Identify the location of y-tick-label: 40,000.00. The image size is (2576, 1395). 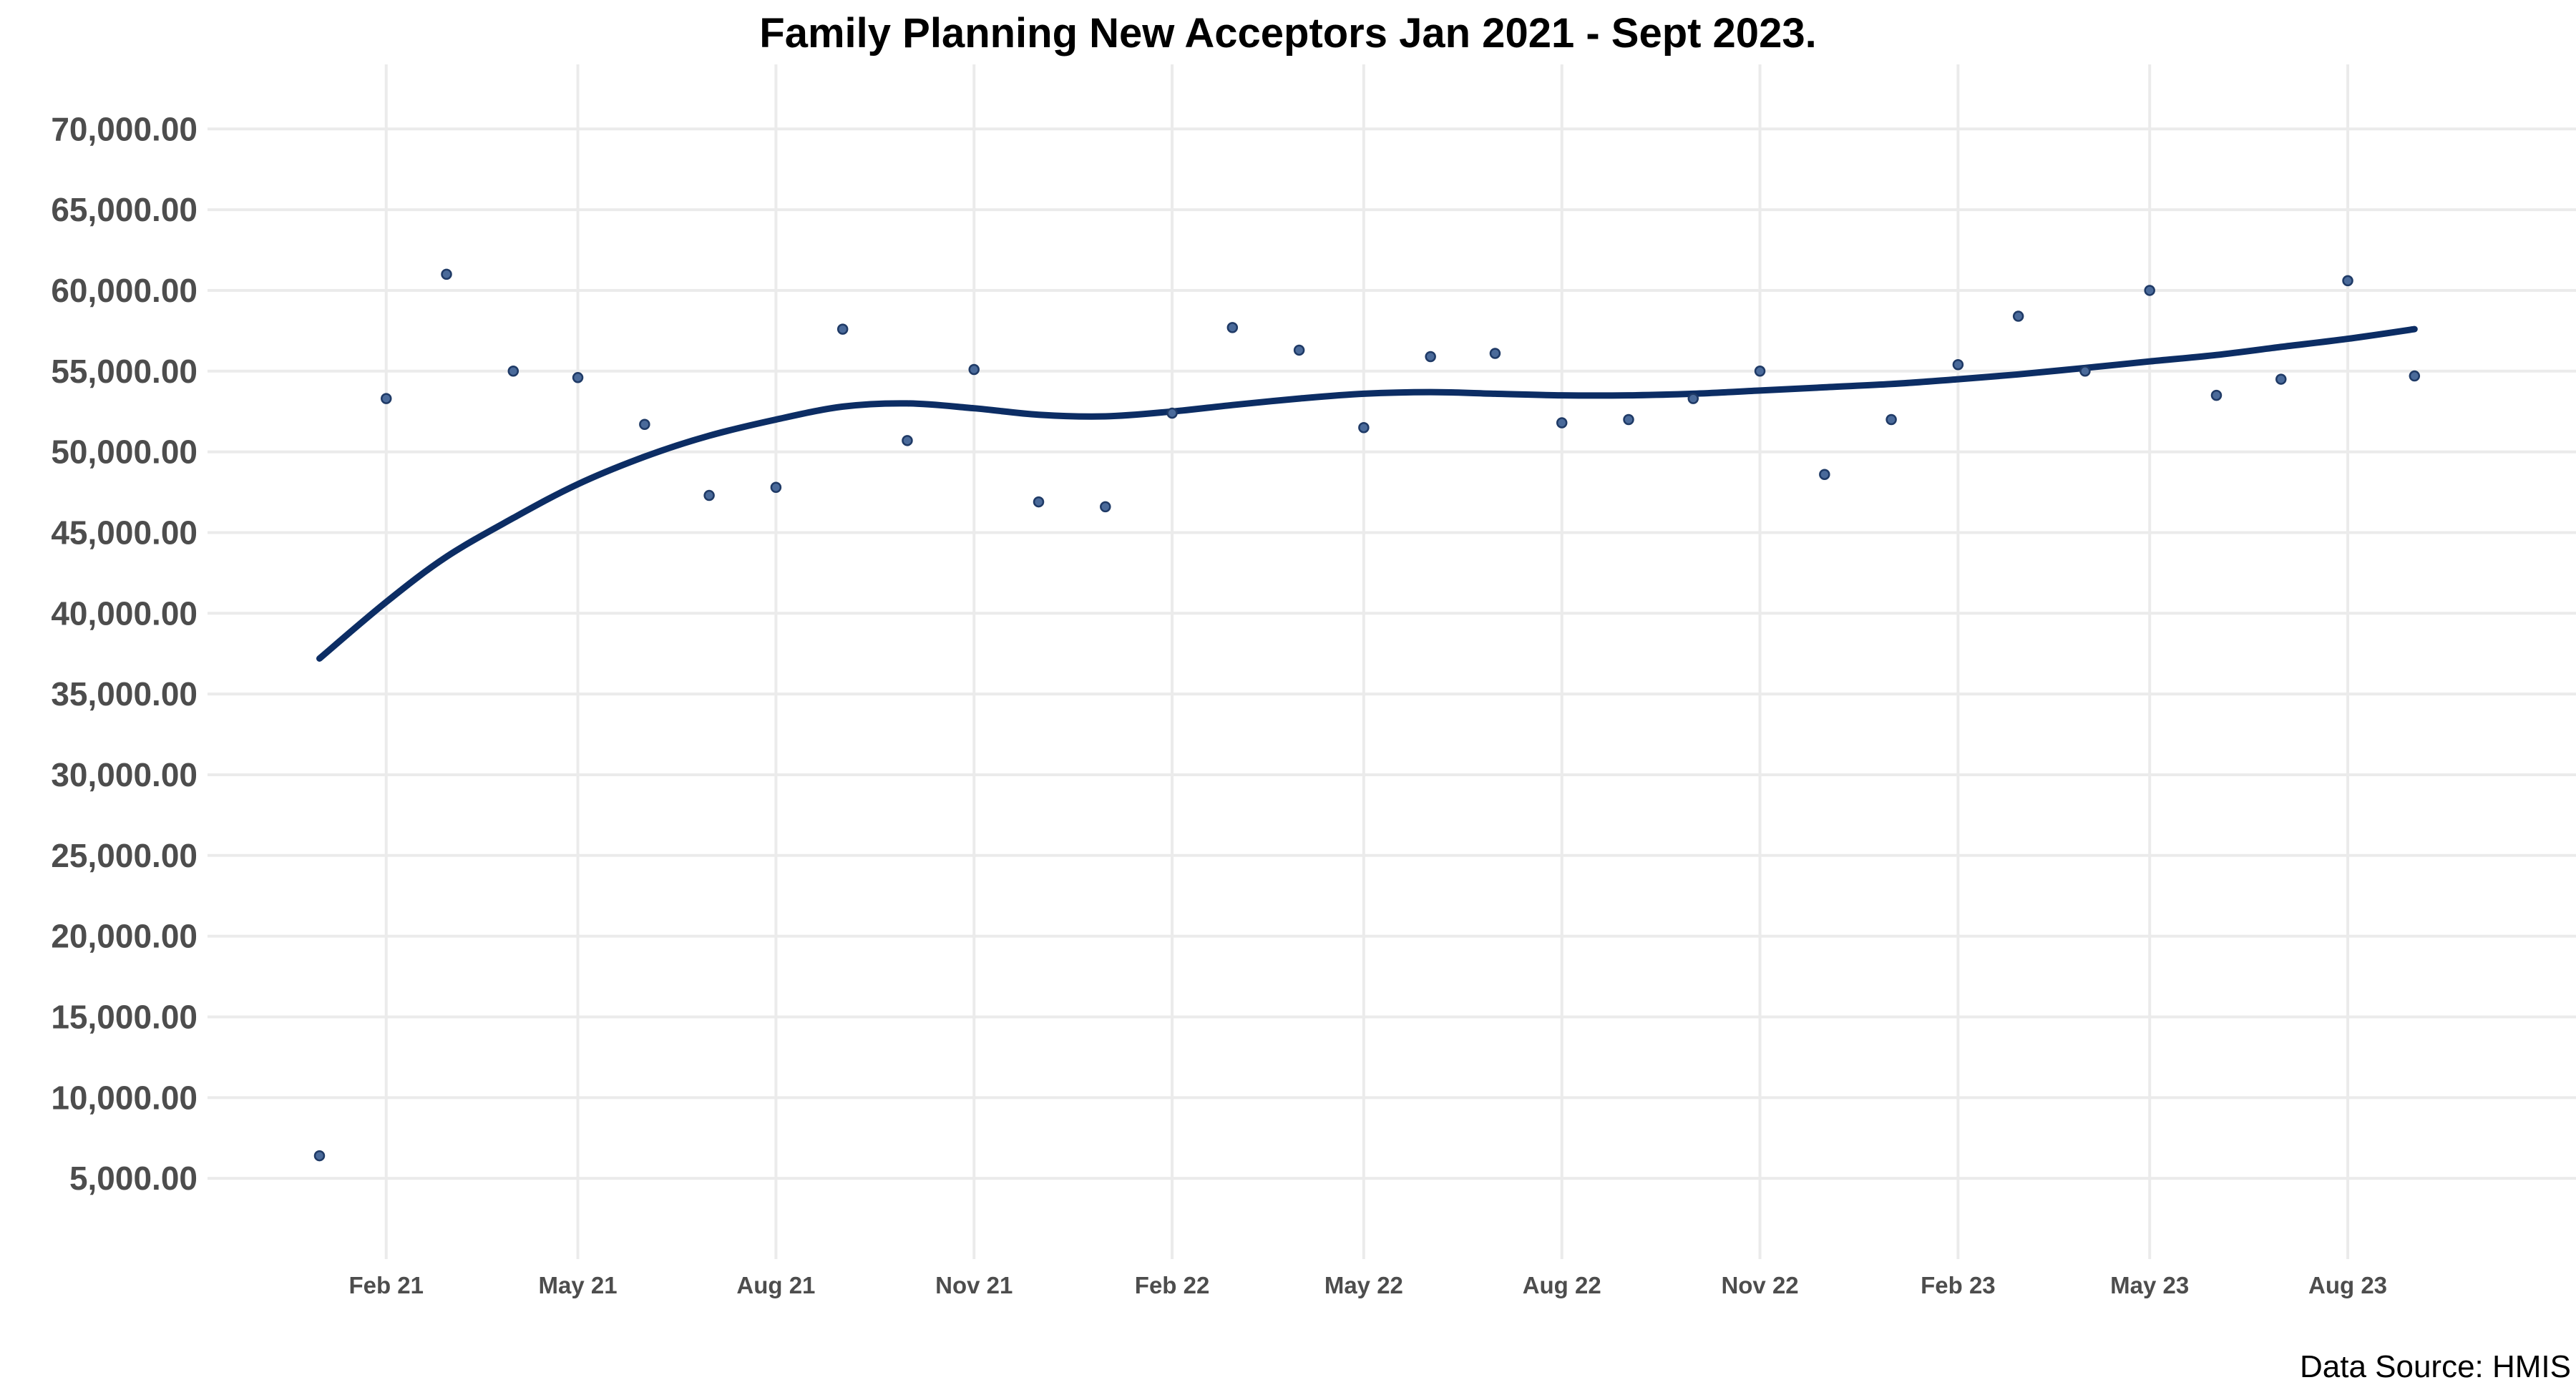
(124, 613).